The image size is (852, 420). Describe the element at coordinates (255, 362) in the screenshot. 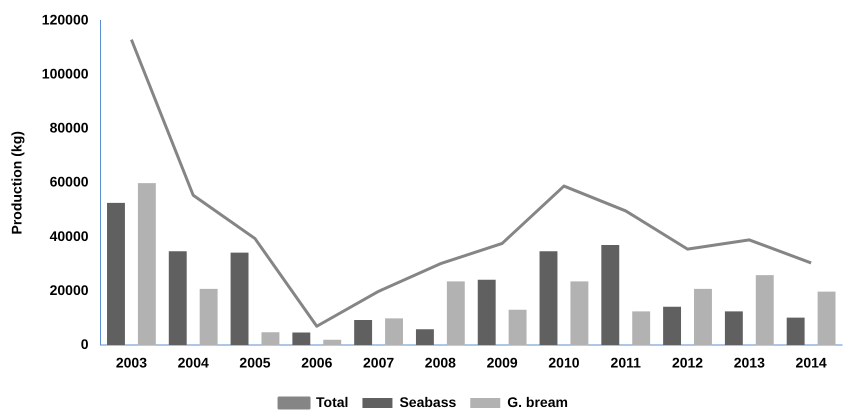

I see `x-tick-label: 2005` at that location.